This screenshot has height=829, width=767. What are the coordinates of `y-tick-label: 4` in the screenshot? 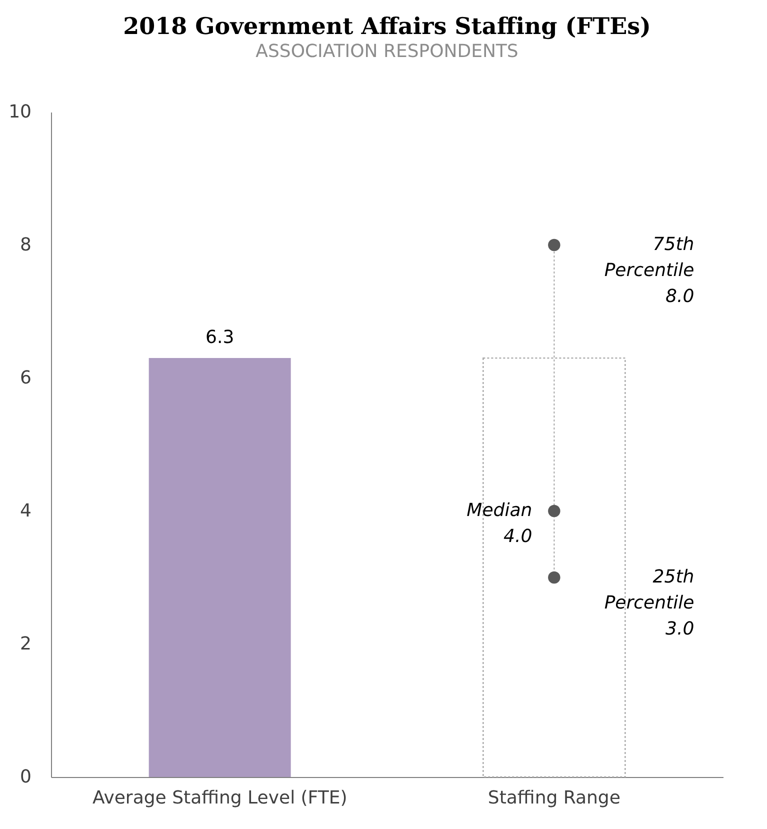 It's located at (26, 511).